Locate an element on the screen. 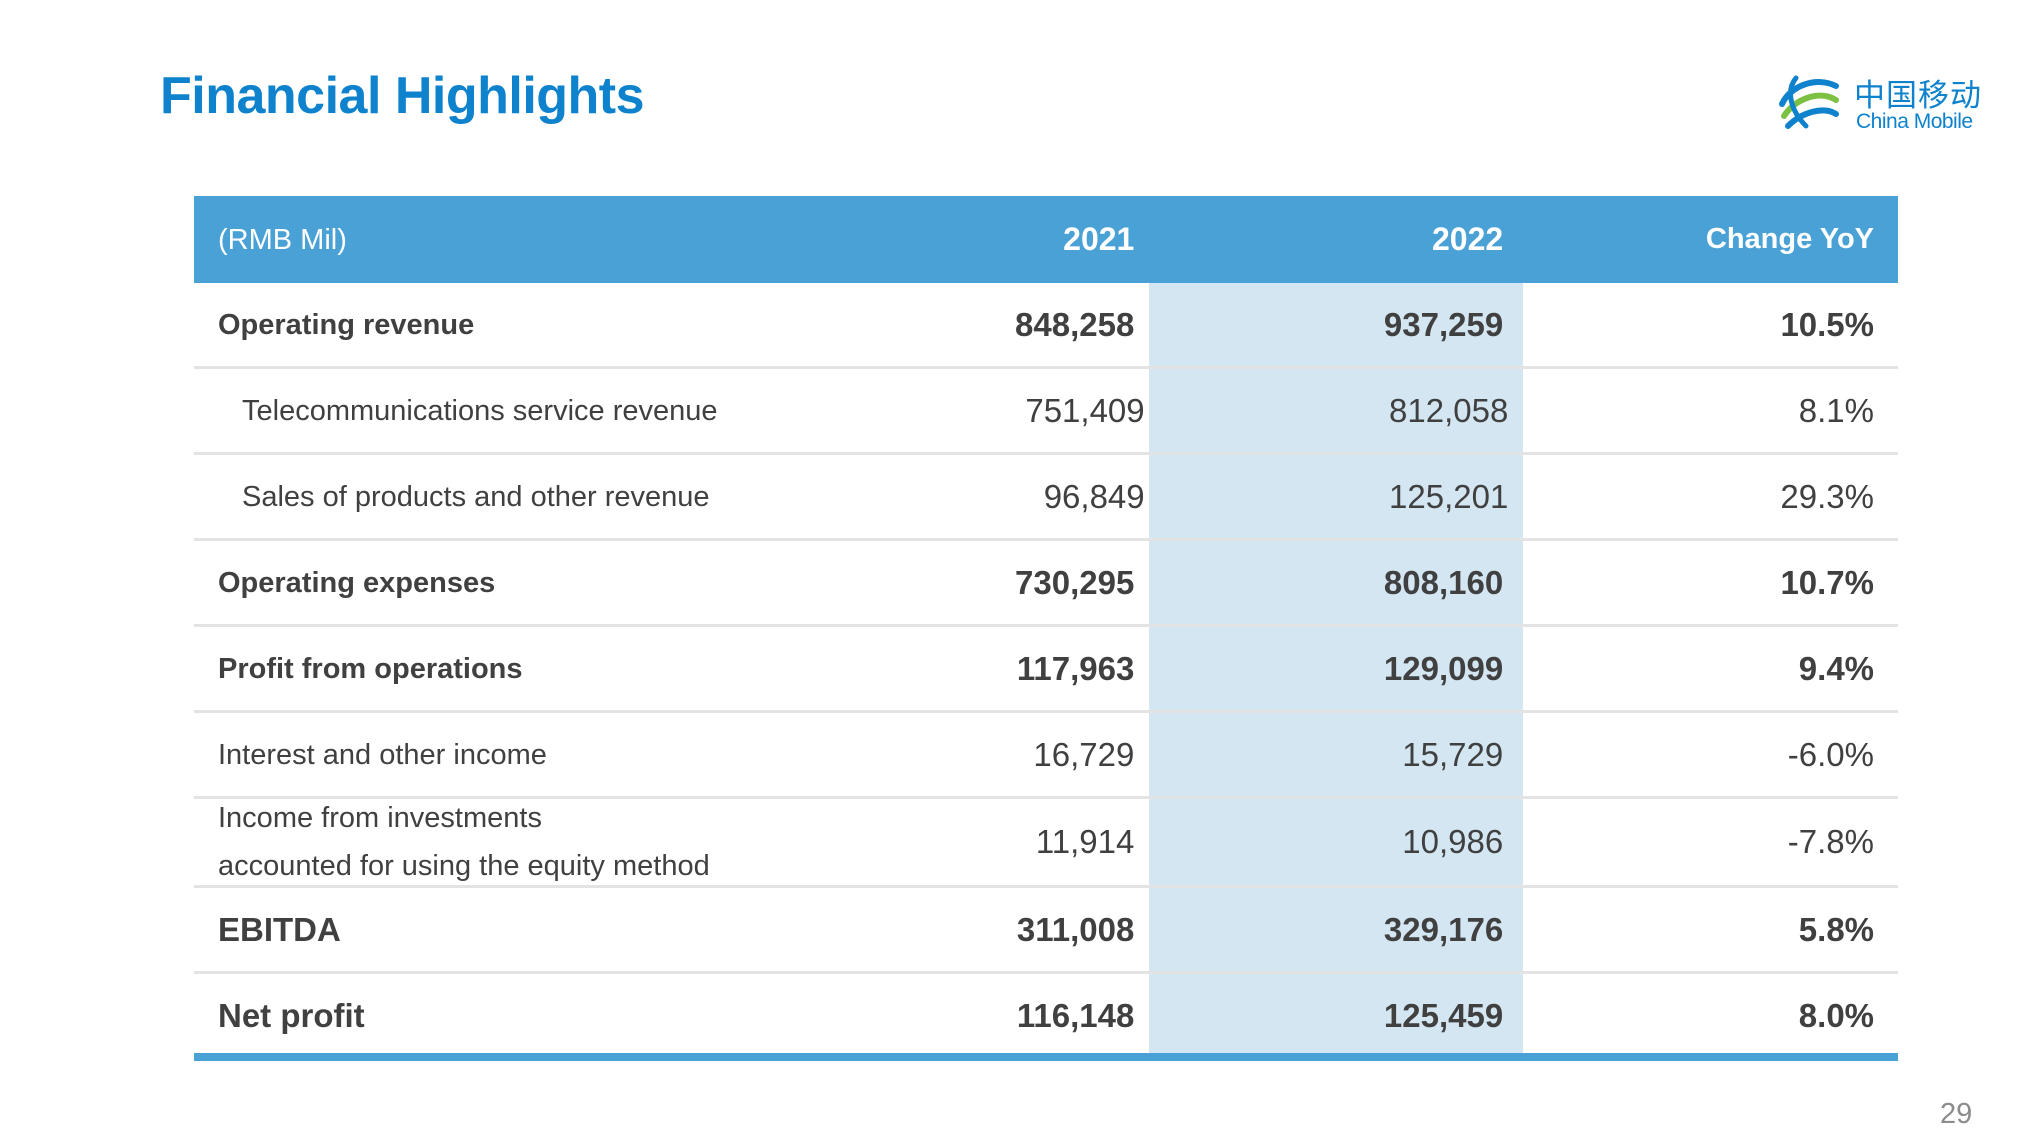 This screenshot has height=1146, width=2038. cell-2022: 329,176 is located at coordinates (1443, 929).